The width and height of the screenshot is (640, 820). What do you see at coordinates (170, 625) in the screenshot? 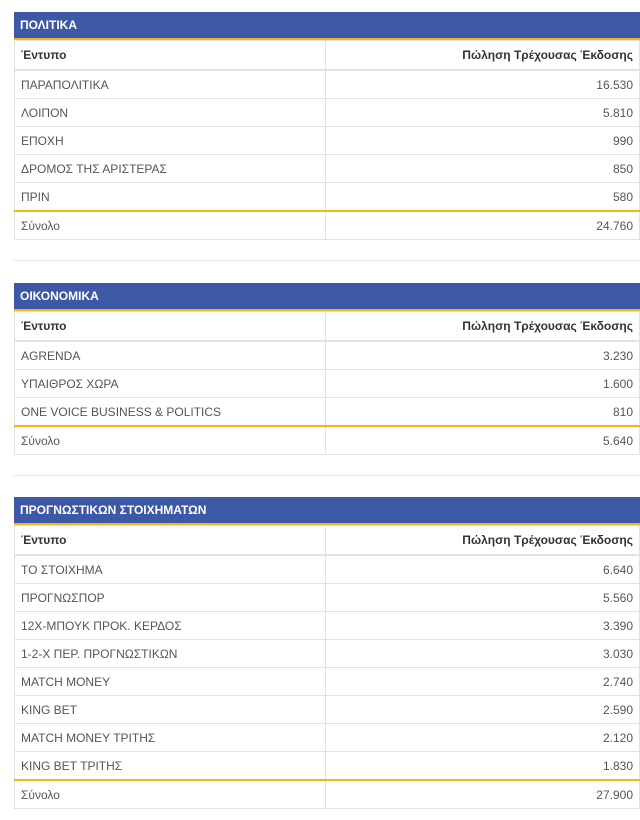
I see `publication-name: 12Χ-ΜΠΟΥΚ ΠΡΟΚ. ΚΕΡΔΟΣ` at bounding box center [170, 625].